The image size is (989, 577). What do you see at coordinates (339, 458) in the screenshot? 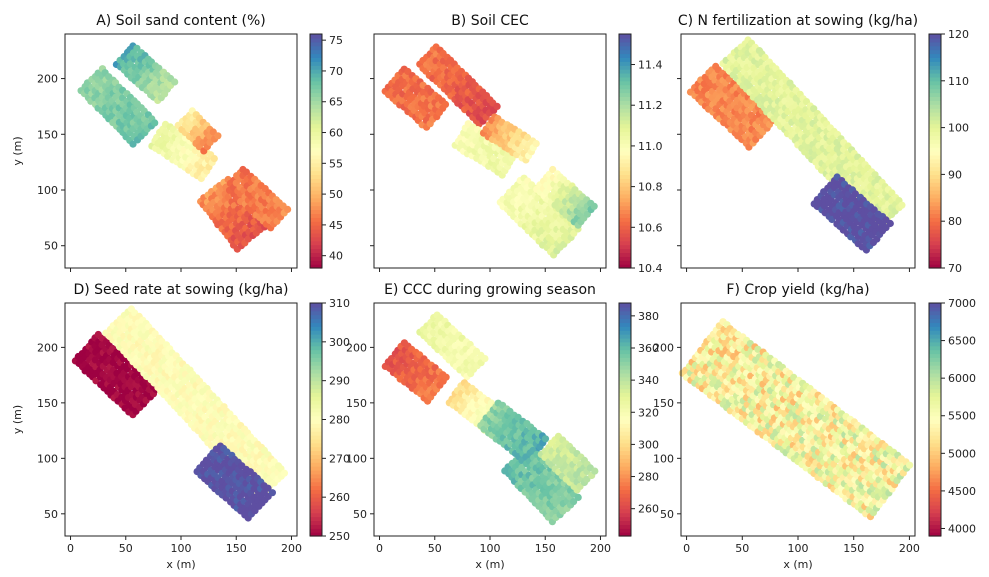
I see `colorbar-tick-label: 270` at bounding box center [339, 458].